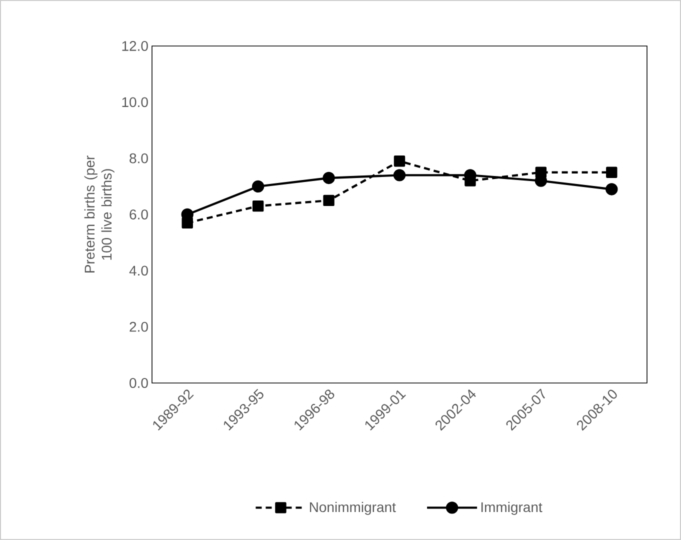 The image size is (681, 540). Describe the element at coordinates (99, 214) in the screenshot. I see `y-axis-title: Preterm births (per 100 live births)` at that location.